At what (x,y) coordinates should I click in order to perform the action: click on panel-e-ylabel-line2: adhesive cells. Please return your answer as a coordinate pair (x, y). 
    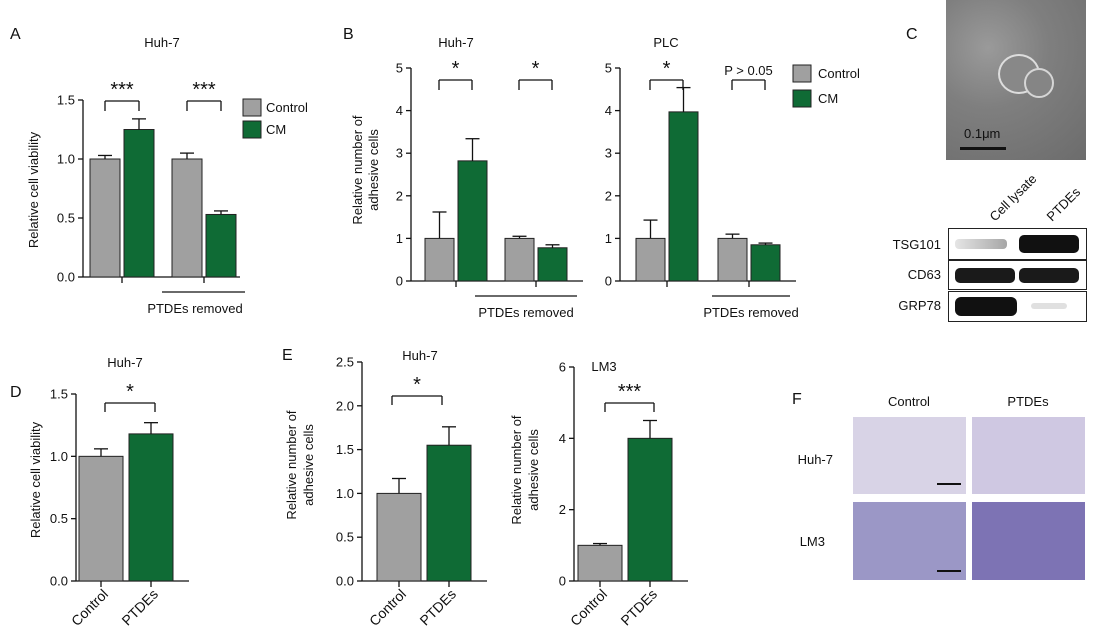
    Looking at the image, I should click on (308, 465).